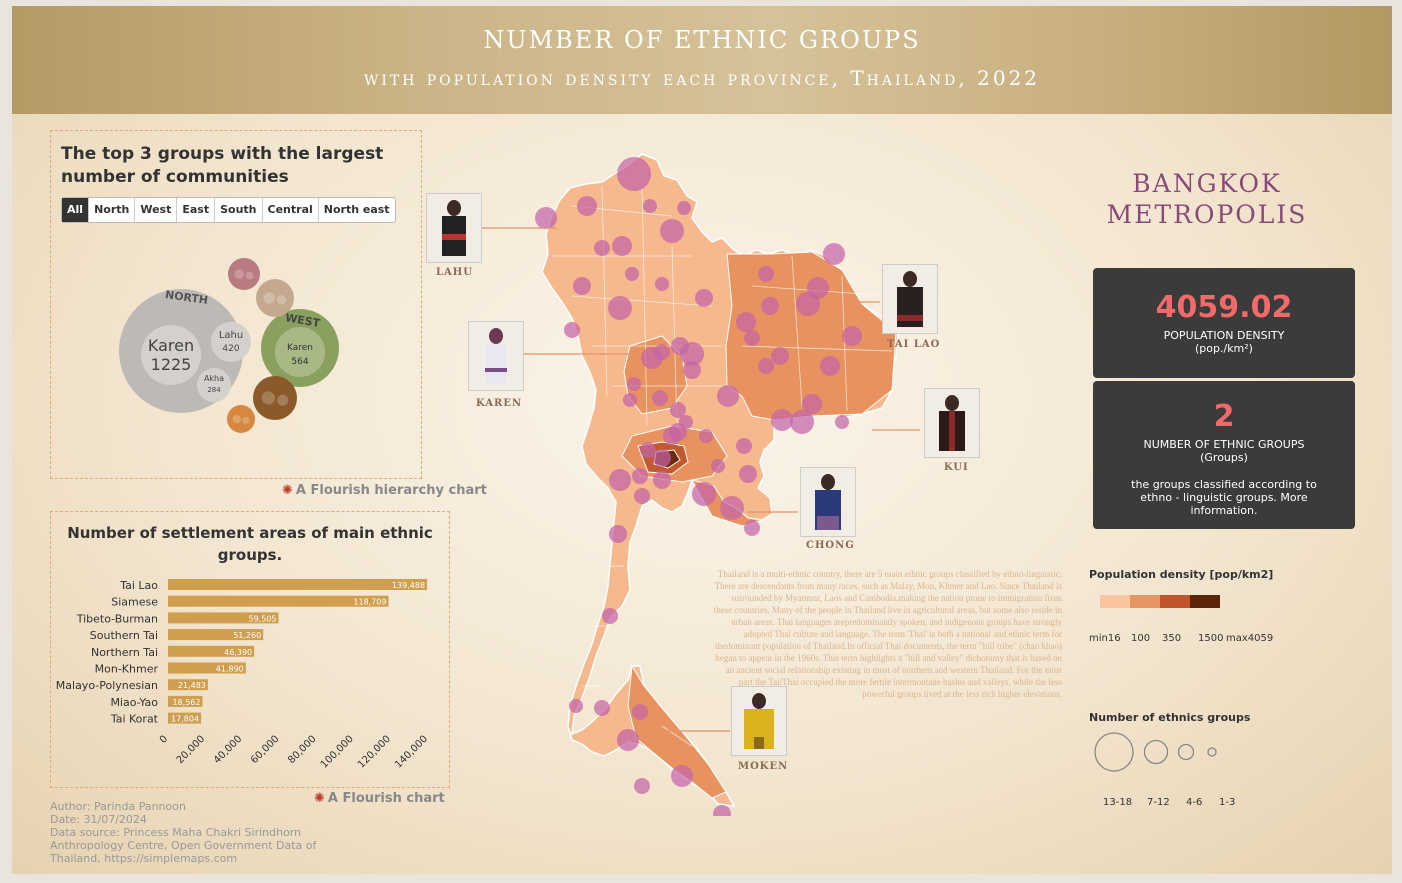 This screenshot has width=1402, height=883. I want to click on moken-photo, so click(759, 721).